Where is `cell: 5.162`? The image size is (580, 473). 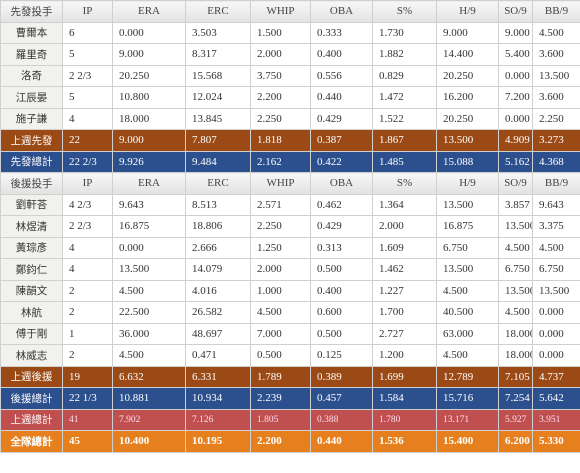 cell: 5.162 is located at coordinates (515, 161).